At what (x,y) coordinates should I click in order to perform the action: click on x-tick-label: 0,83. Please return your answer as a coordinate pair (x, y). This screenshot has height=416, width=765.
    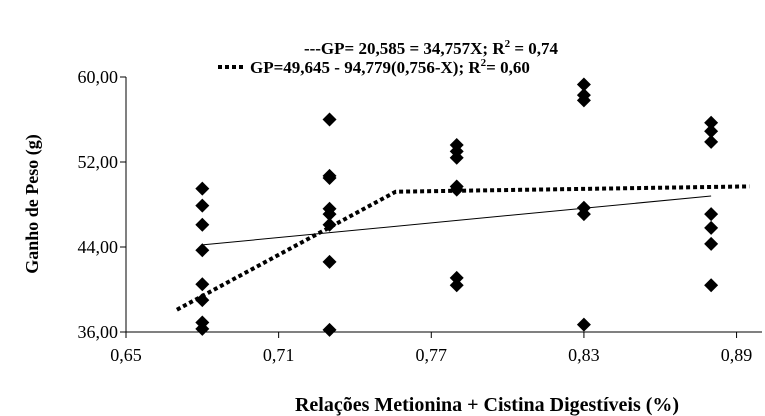
    Looking at the image, I should click on (584, 355).